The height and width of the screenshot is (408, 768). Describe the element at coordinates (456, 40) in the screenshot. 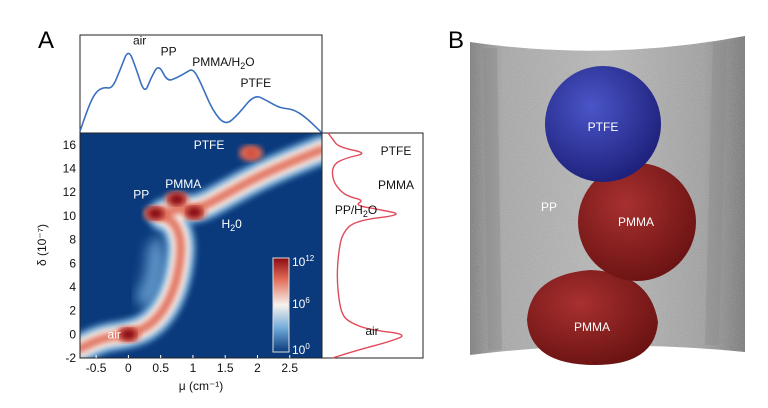

I see `panel-label-b: B` at that location.